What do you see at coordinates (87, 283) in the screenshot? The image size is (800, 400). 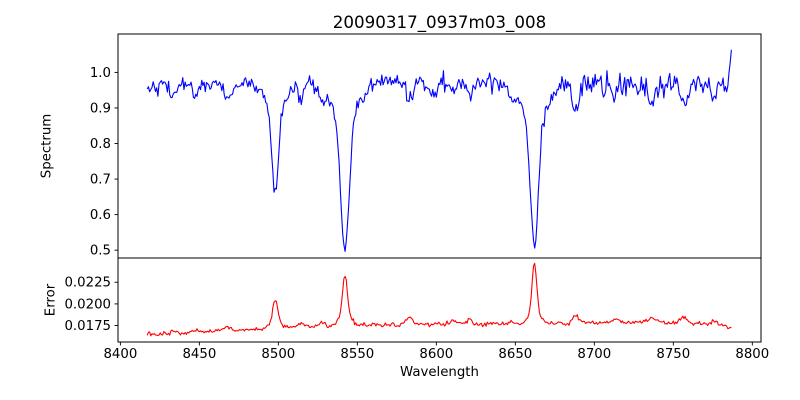 I see `error-y-tick-label: 0.0225` at bounding box center [87, 283].